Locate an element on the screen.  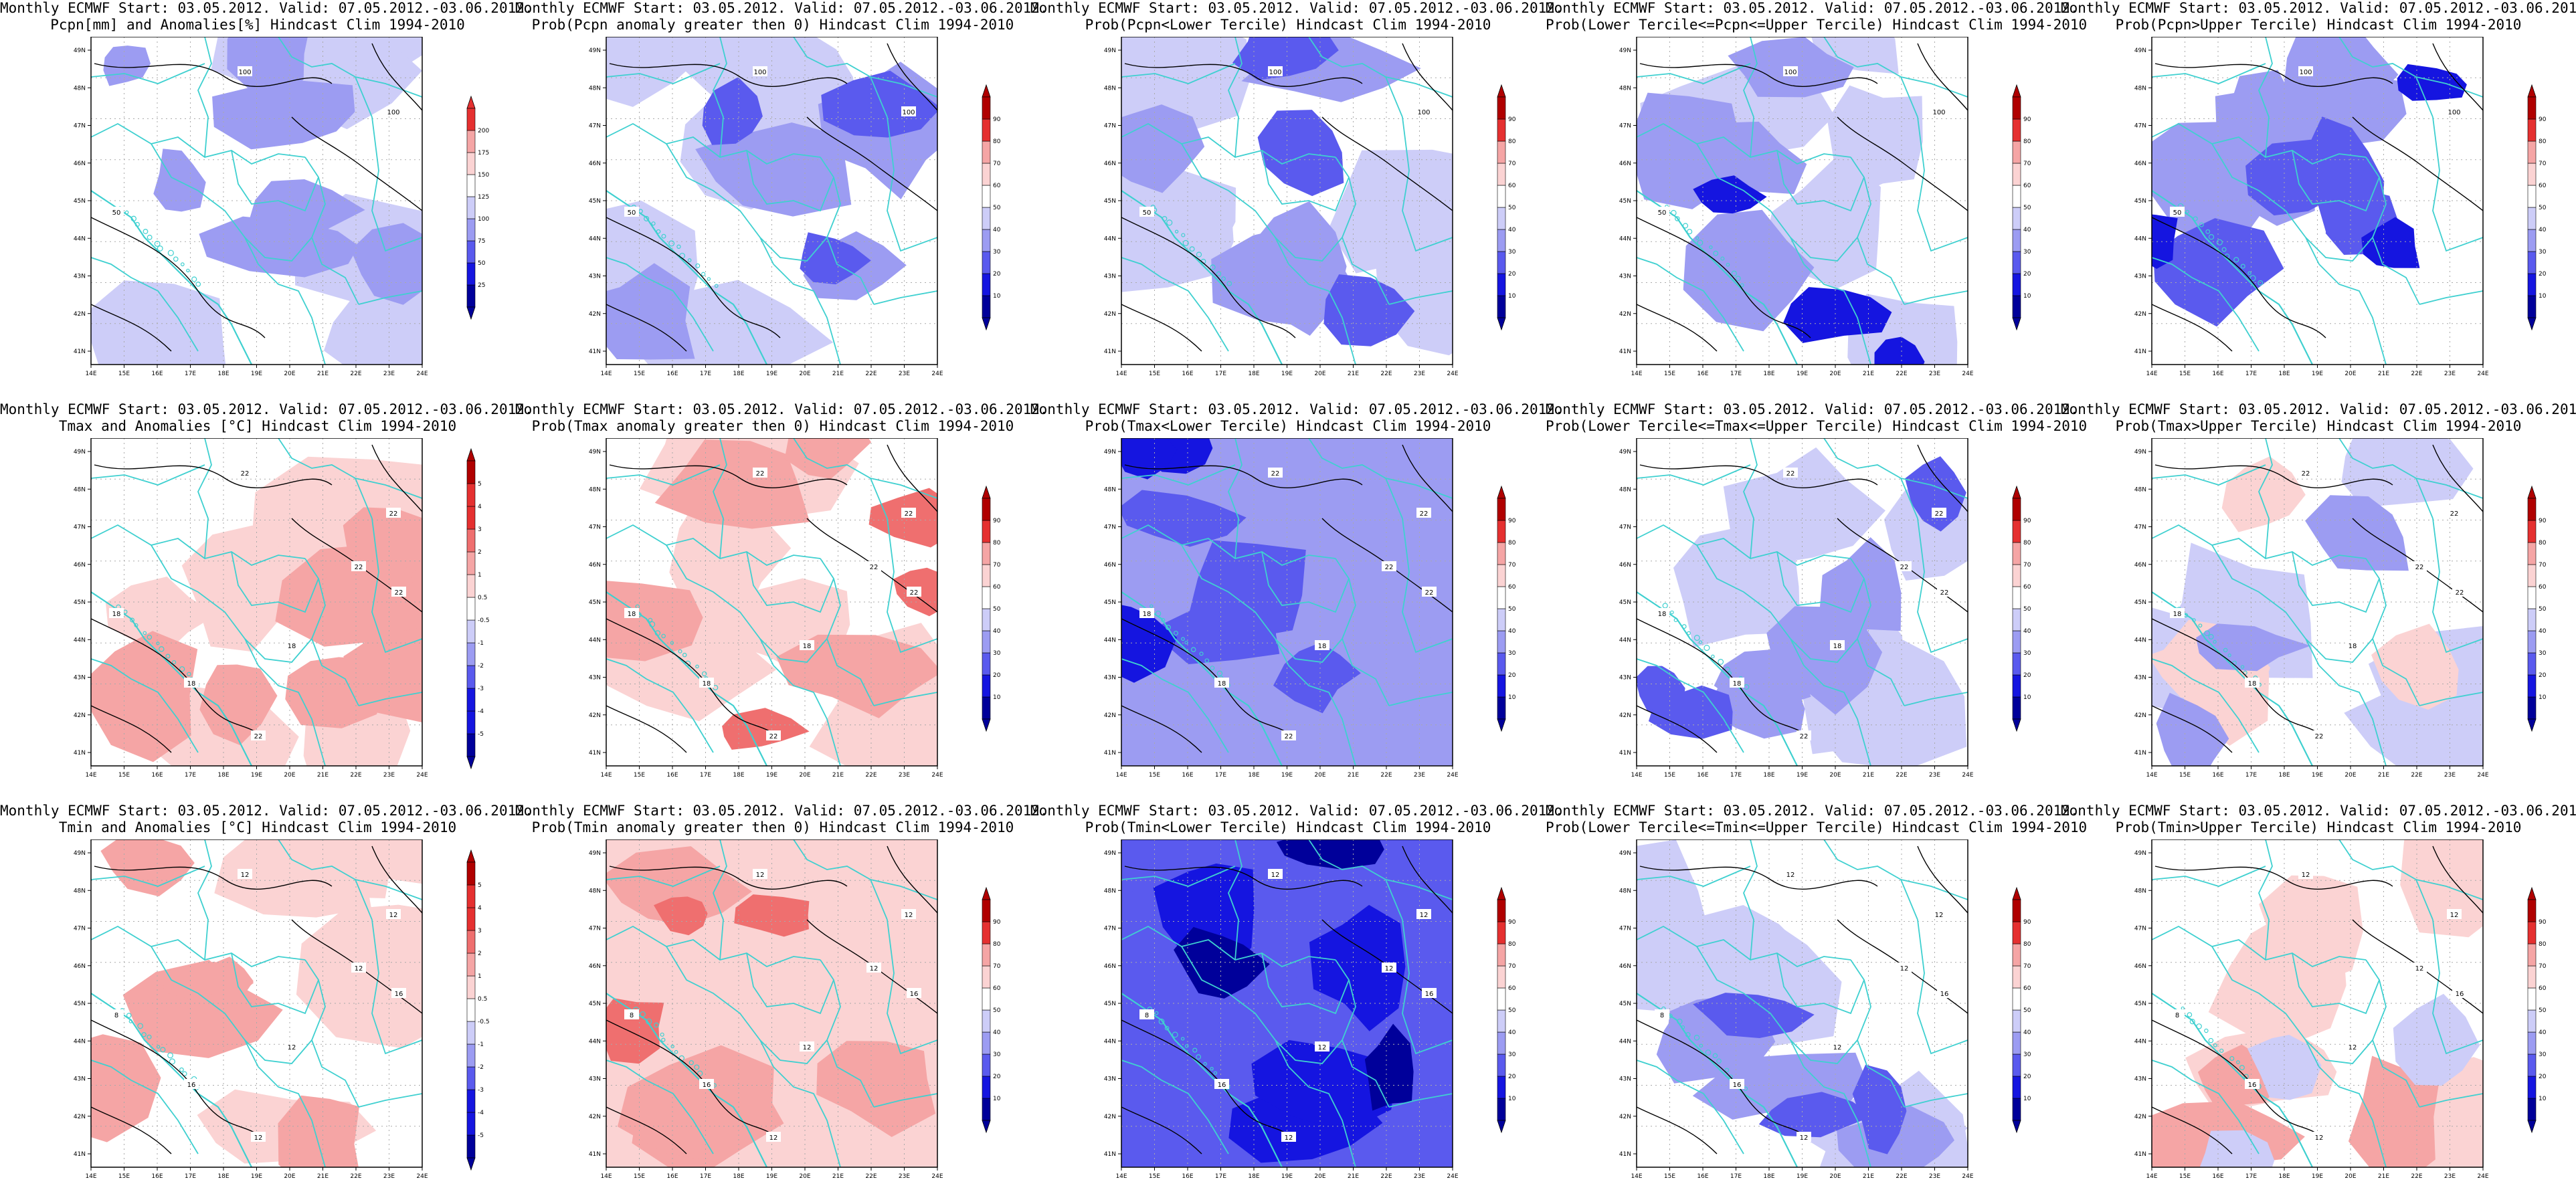
contour-label: 22 is located at coordinates (1805, 736).